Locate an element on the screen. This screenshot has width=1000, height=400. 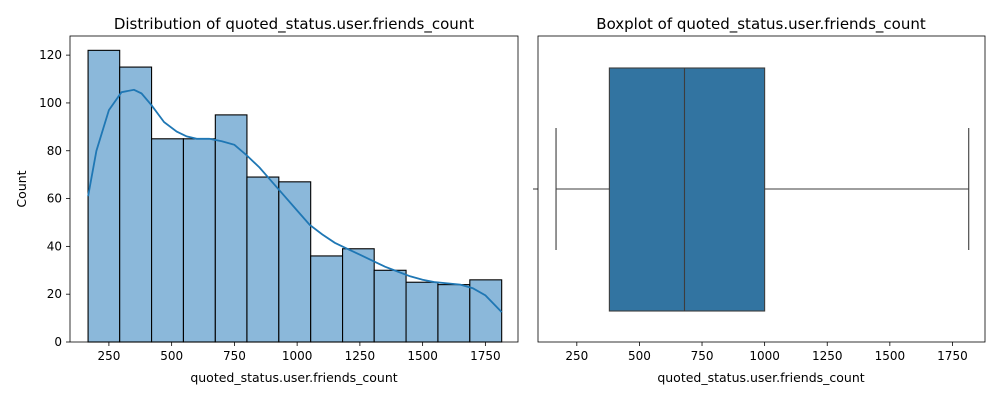
histogram-y-tick-label: 40 is located at coordinates (54, 246).